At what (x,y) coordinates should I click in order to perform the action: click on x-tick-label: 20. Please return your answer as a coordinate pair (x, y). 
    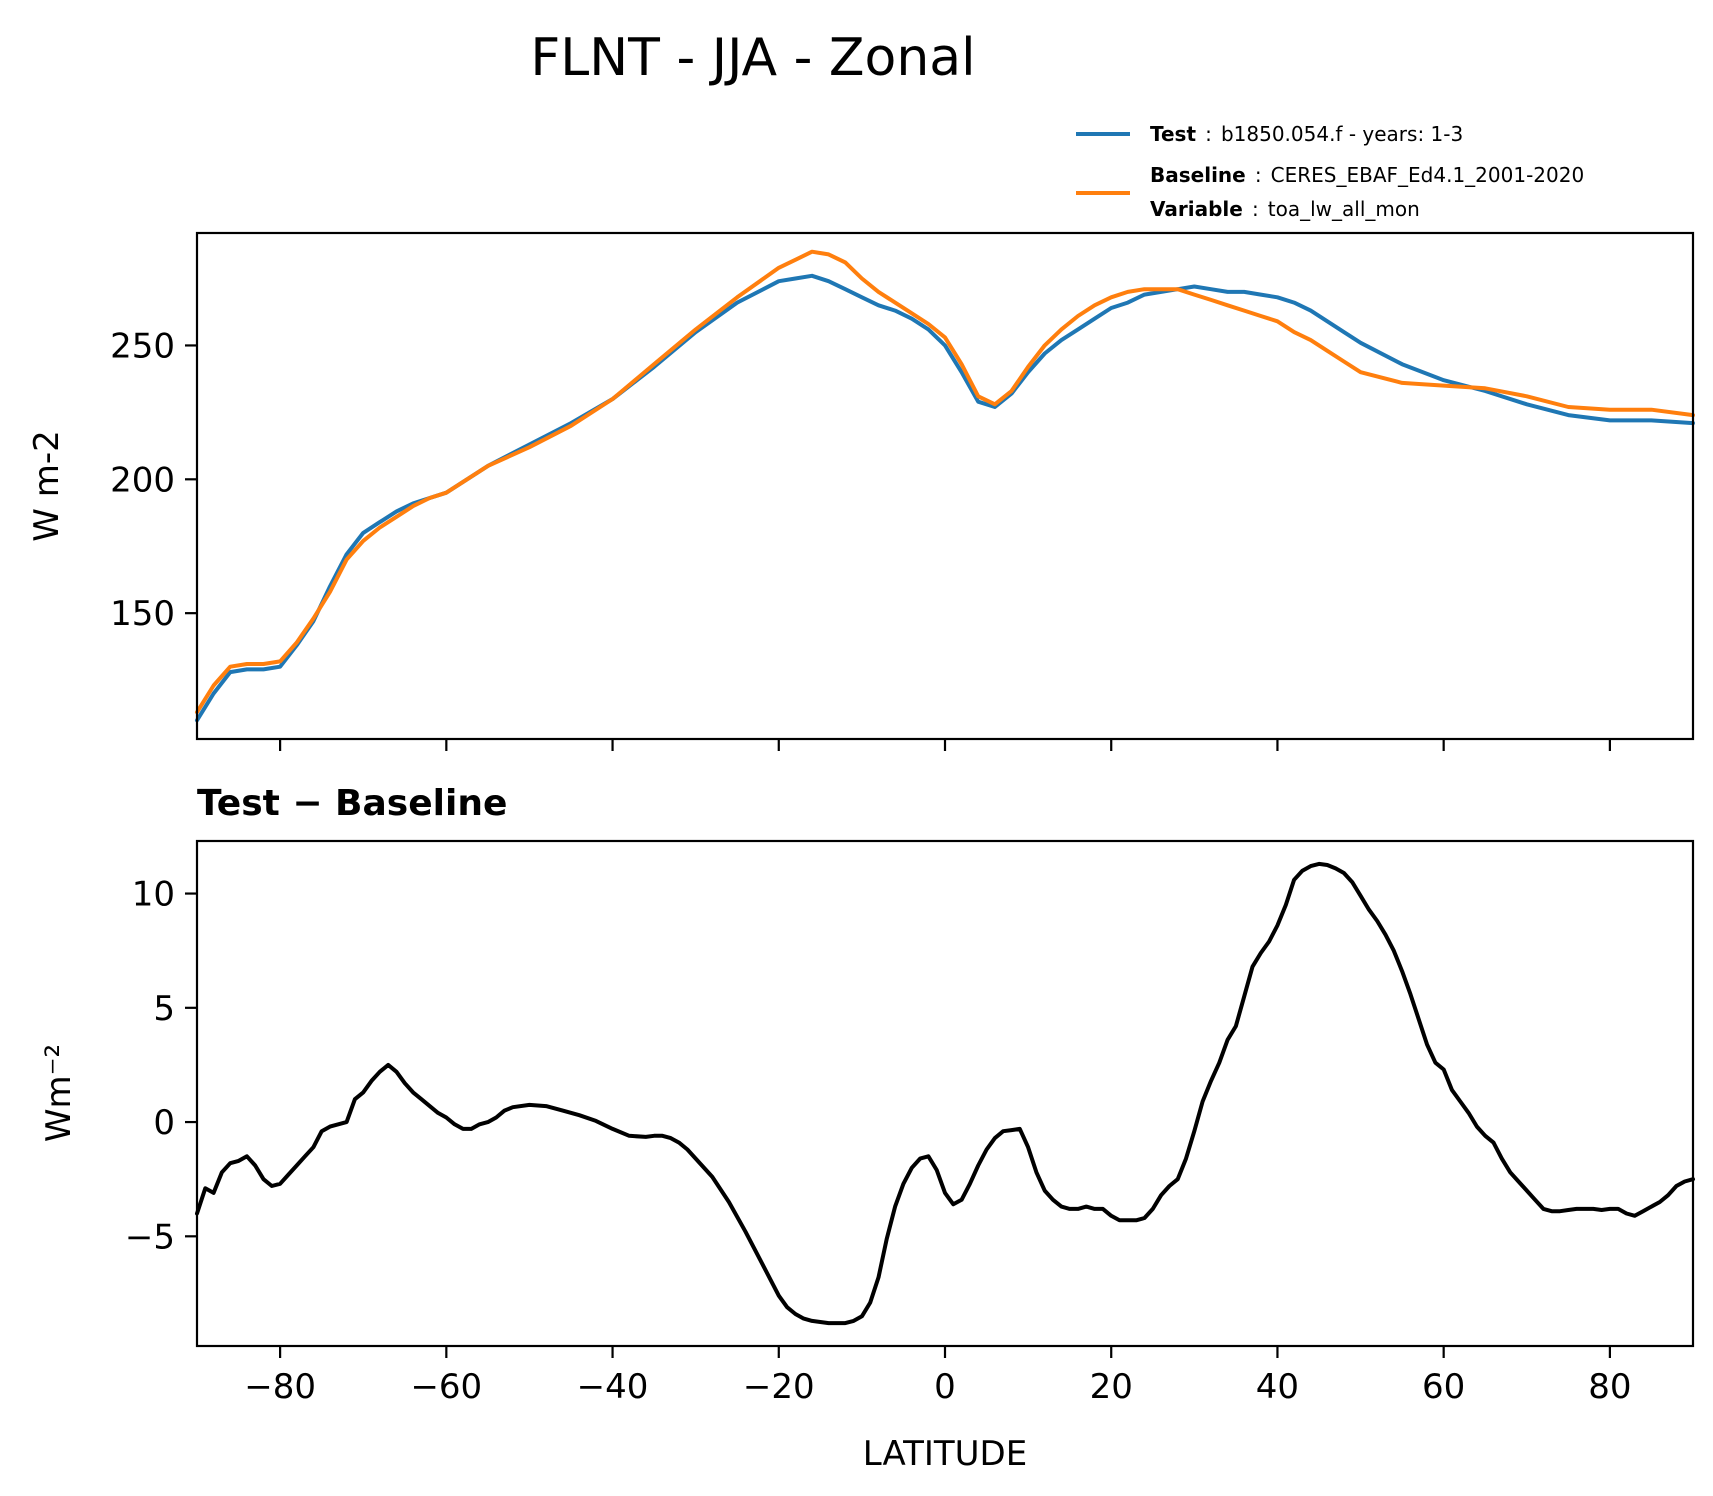
    Looking at the image, I should click on (1111, 1387).